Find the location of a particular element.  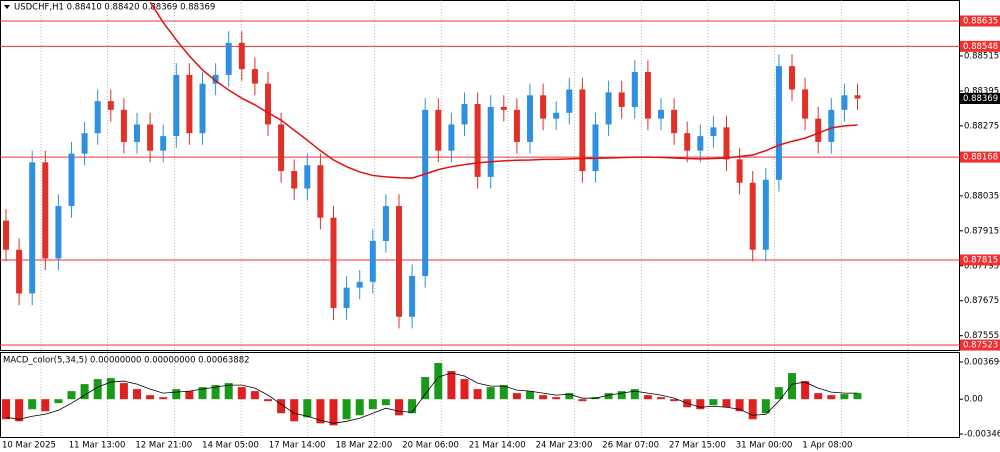

x-tick-label: 24 Mar 23:00 is located at coordinates (564, 446).